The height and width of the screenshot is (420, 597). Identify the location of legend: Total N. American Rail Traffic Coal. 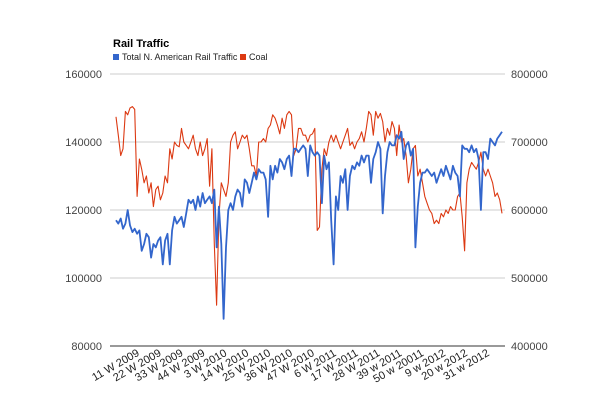
(190, 57).